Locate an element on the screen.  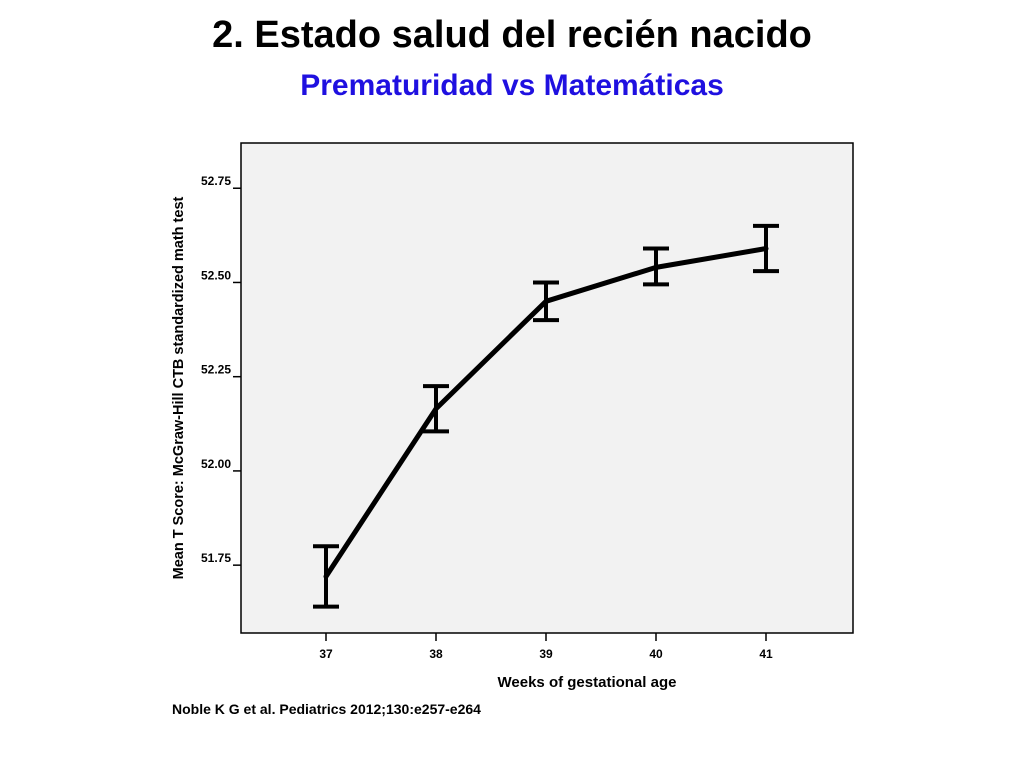
x-tick-label: 40 is located at coordinates (656, 654).